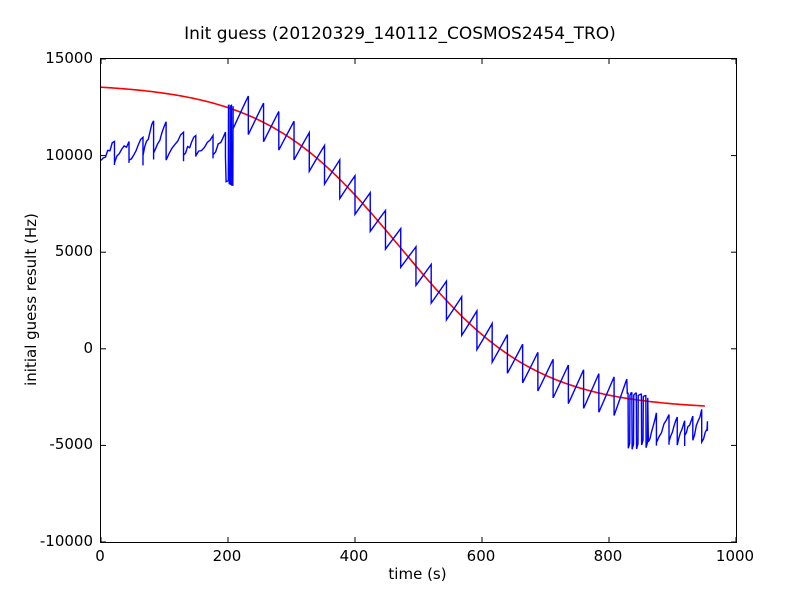  What do you see at coordinates (481, 556) in the screenshot?
I see `x-tick-label: 600` at bounding box center [481, 556].